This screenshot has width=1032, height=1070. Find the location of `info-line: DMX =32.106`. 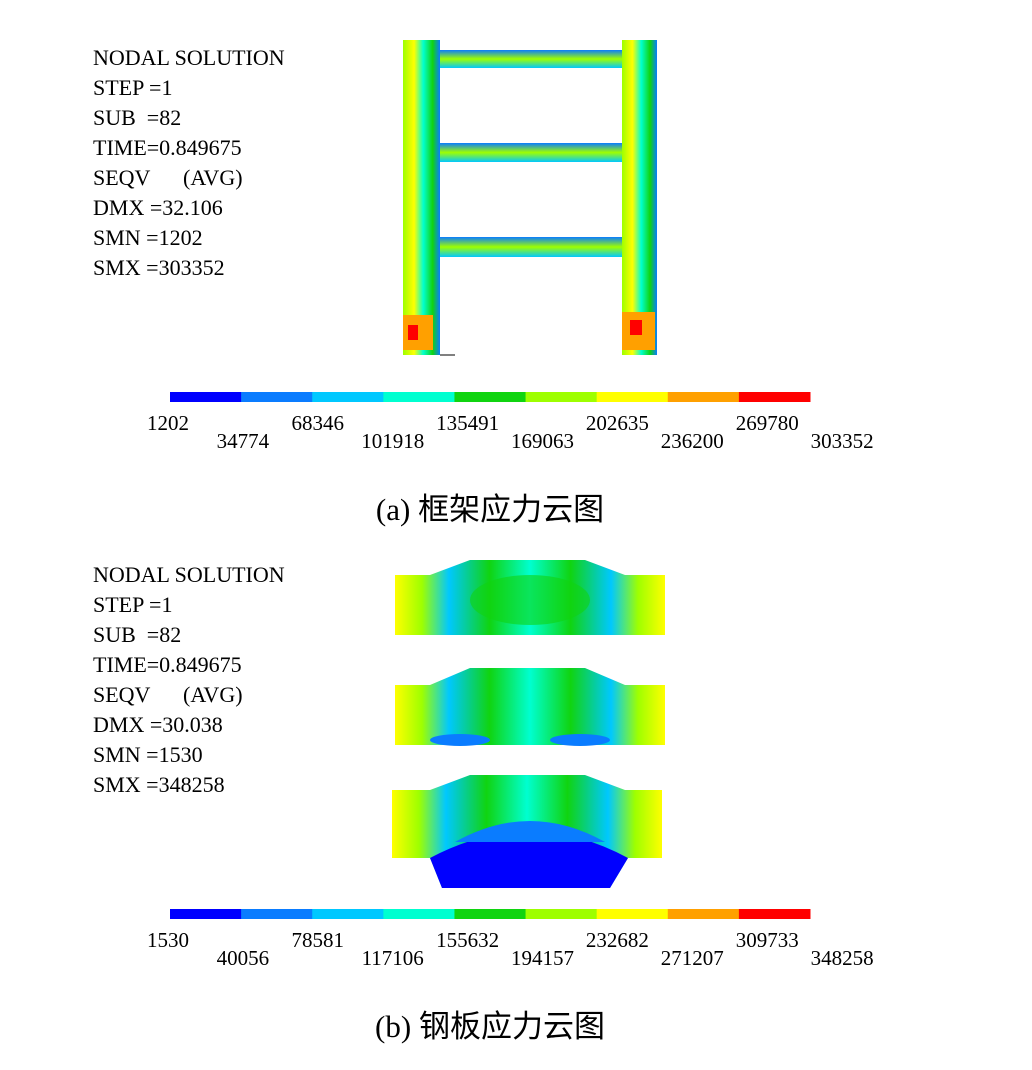

info-line: DMX =32.106 is located at coordinates (158, 207).